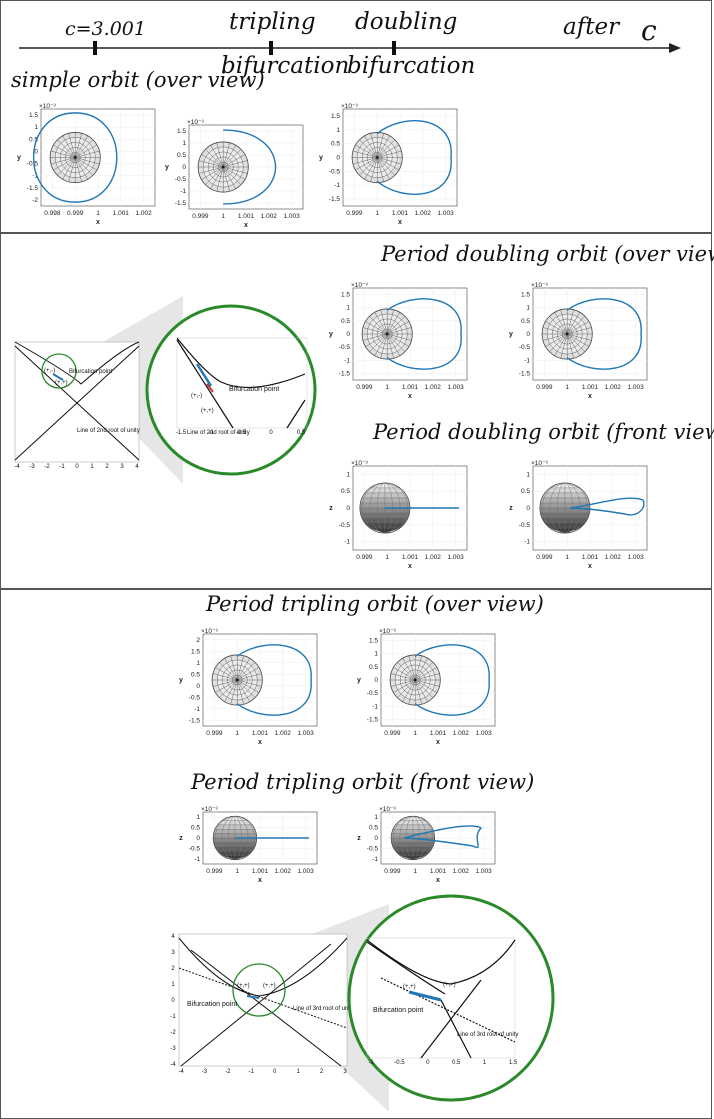 This screenshot has height=1119, width=714. Describe the element at coordinates (52, 213) in the screenshot. I see `x-tick-label: 0.998` at that location.